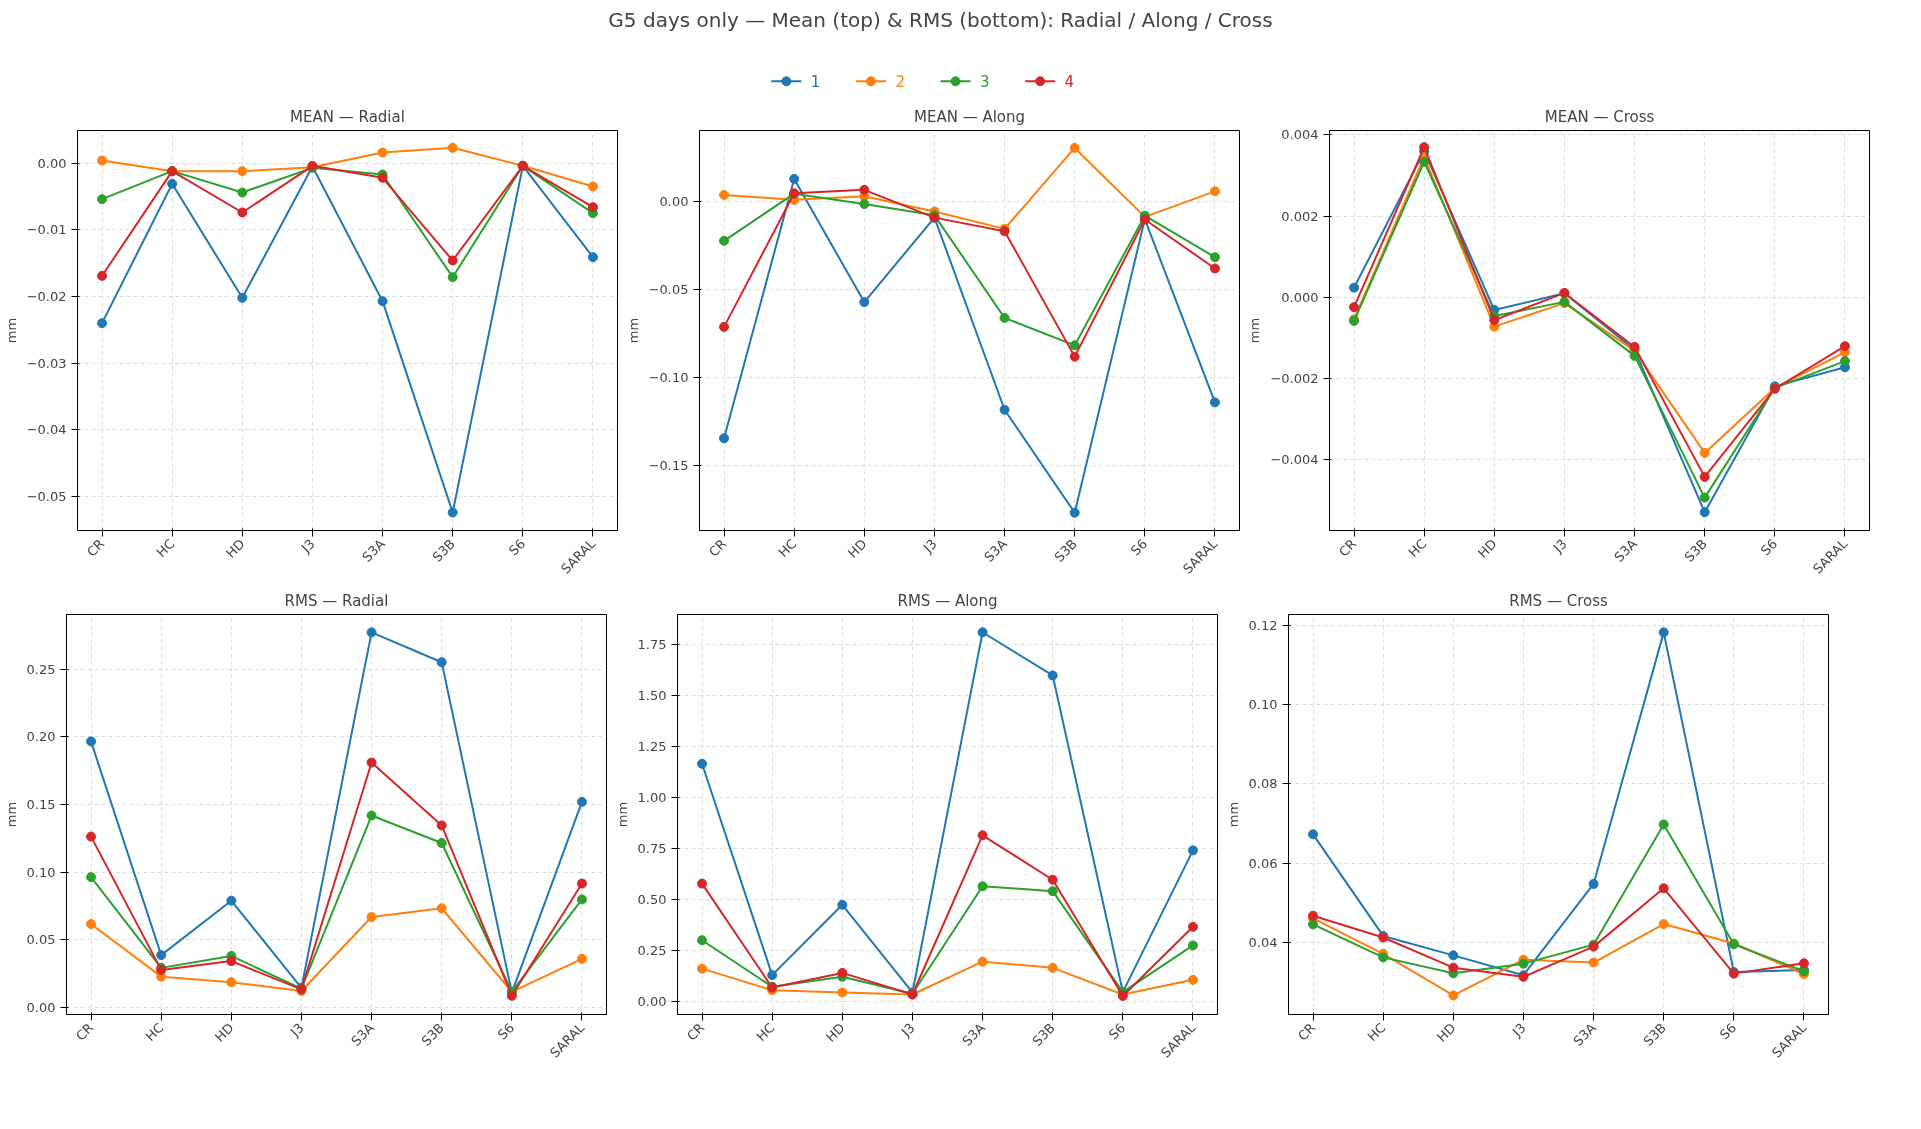 This screenshot has width=1921, height=1129. Describe the element at coordinates (347, 116) in the screenshot. I see `chart-title: MEAN — Radial` at that location.